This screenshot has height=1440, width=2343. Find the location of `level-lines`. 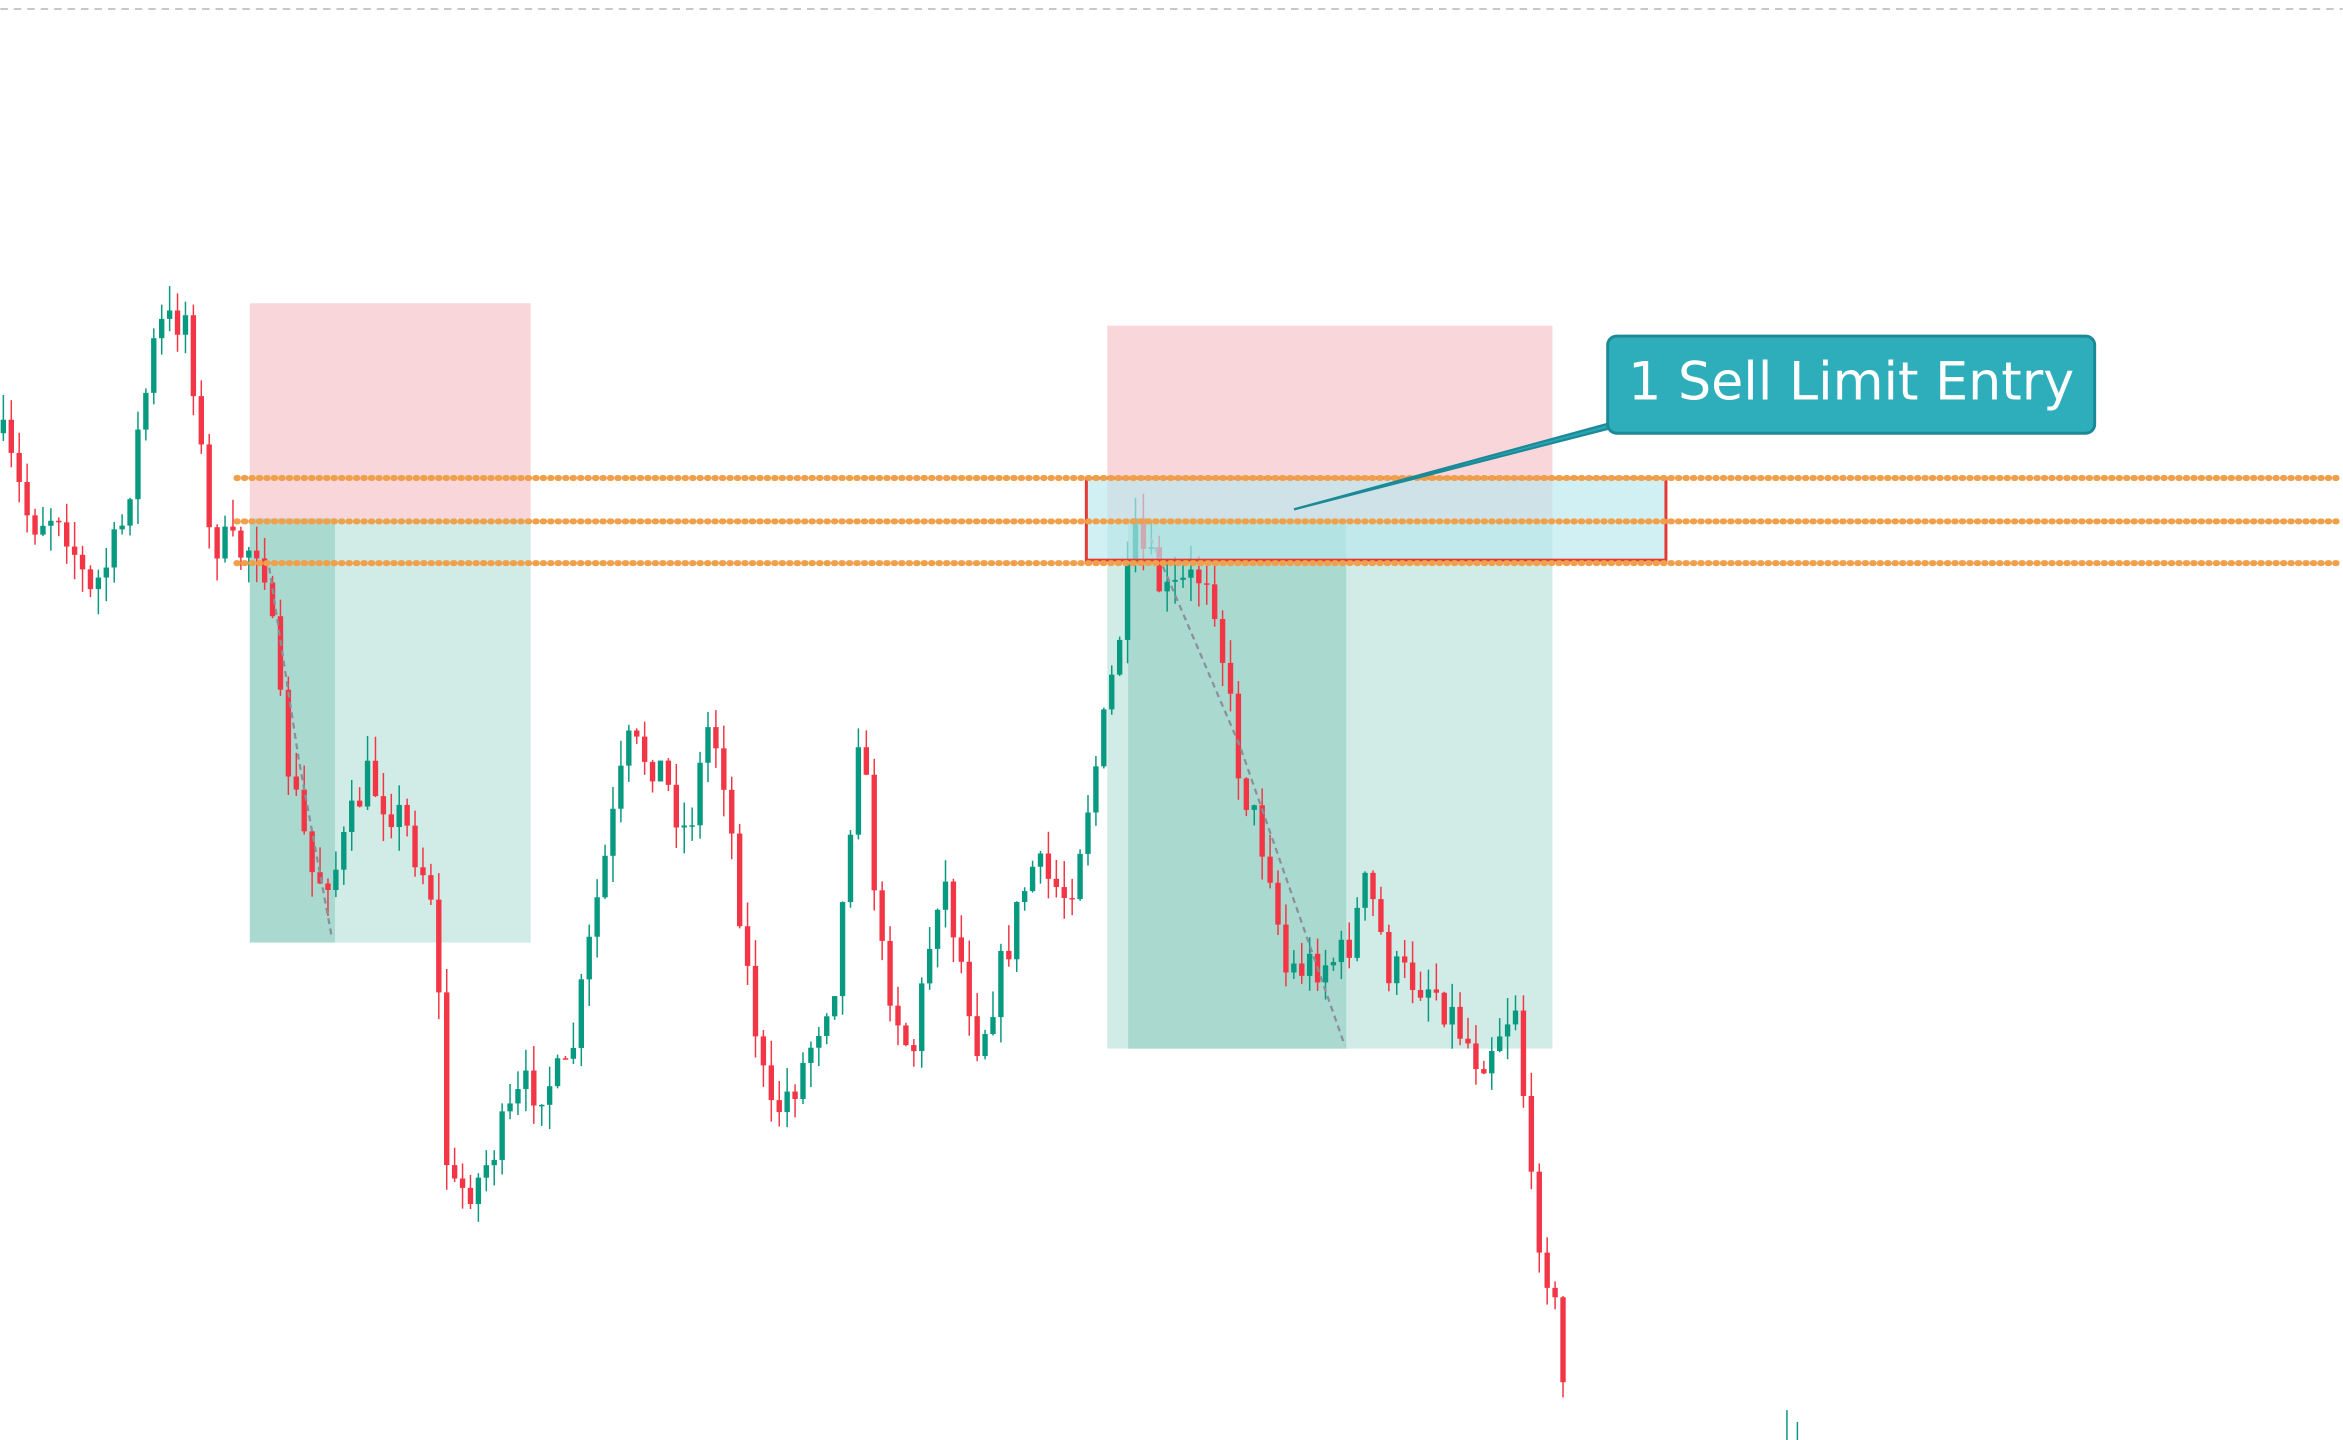

level-lines is located at coordinates (1288, 521).